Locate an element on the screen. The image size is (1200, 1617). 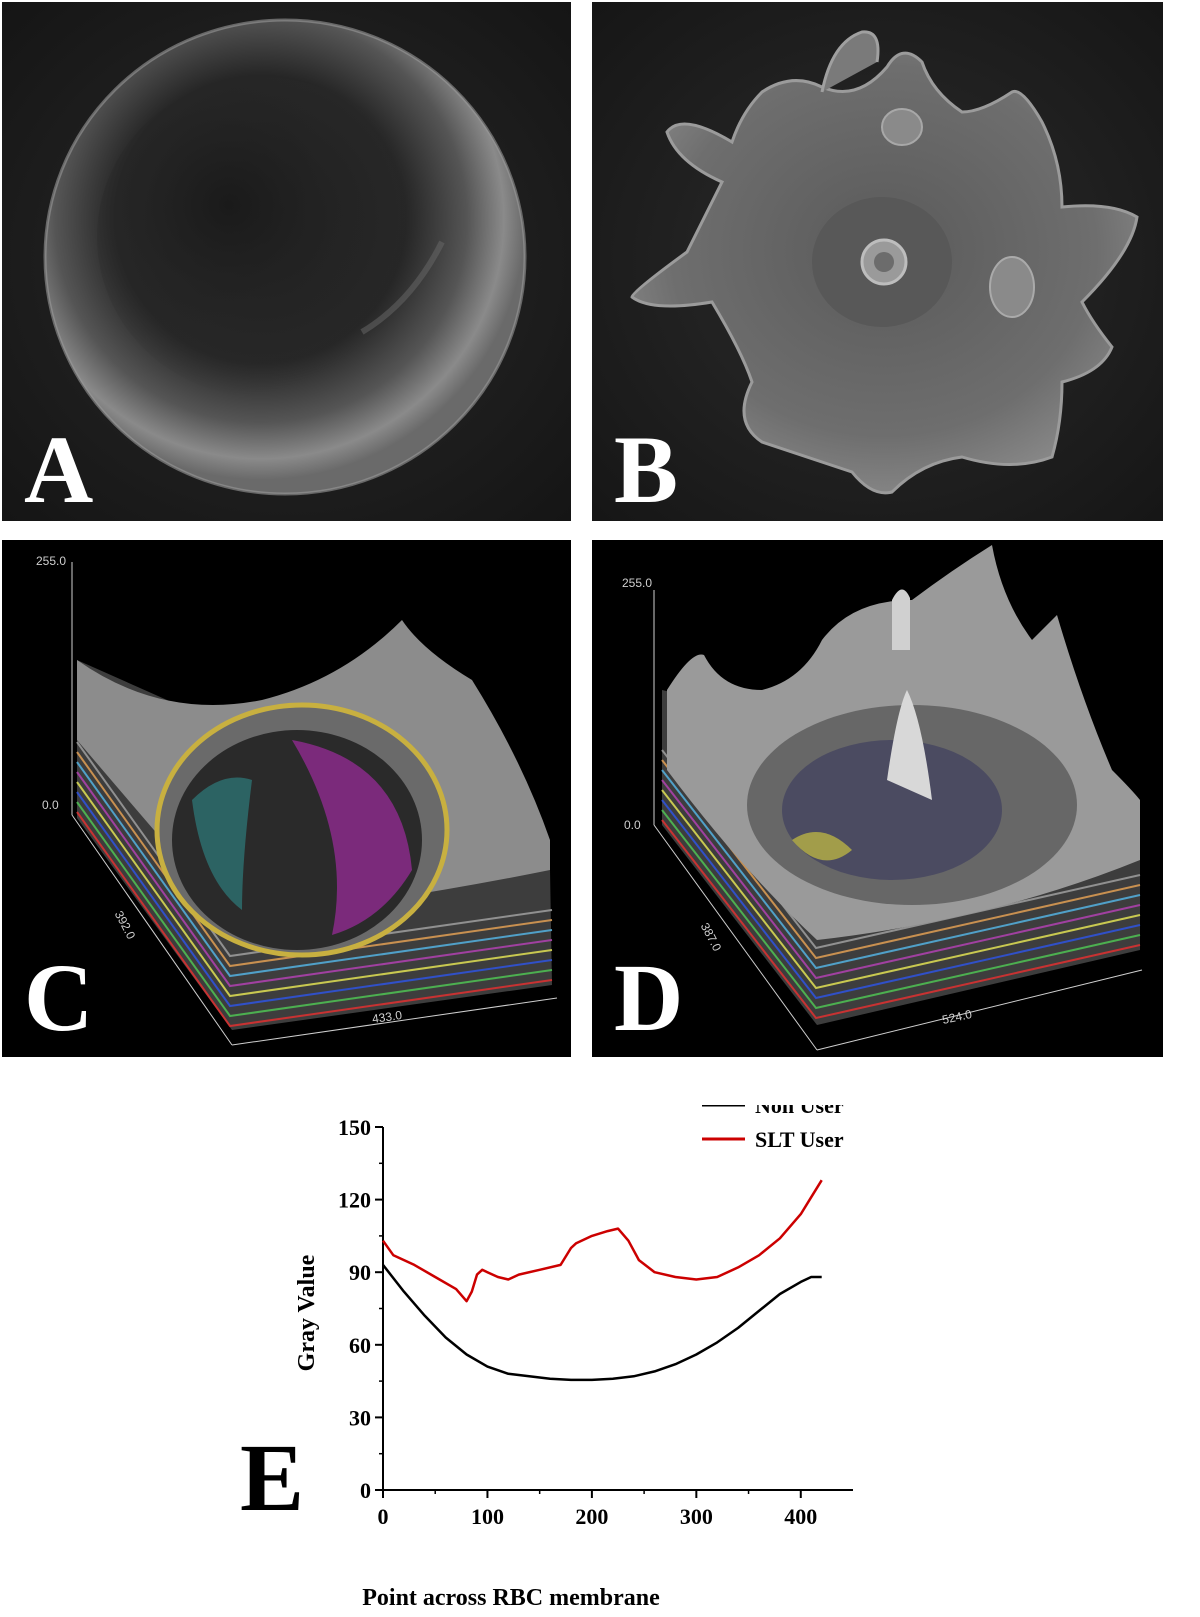
series-line-non-user is located at coordinates (602, 1323).